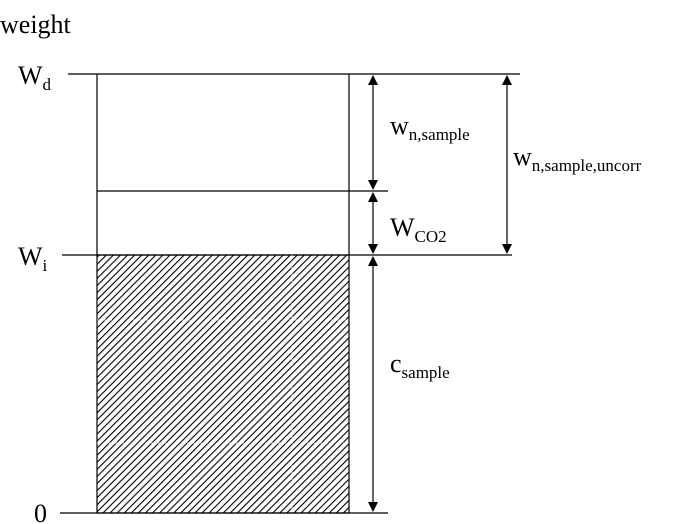  What do you see at coordinates (33, 258) in the screenshot?
I see `level-label-wi: Wi` at bounding box center [33, 258].